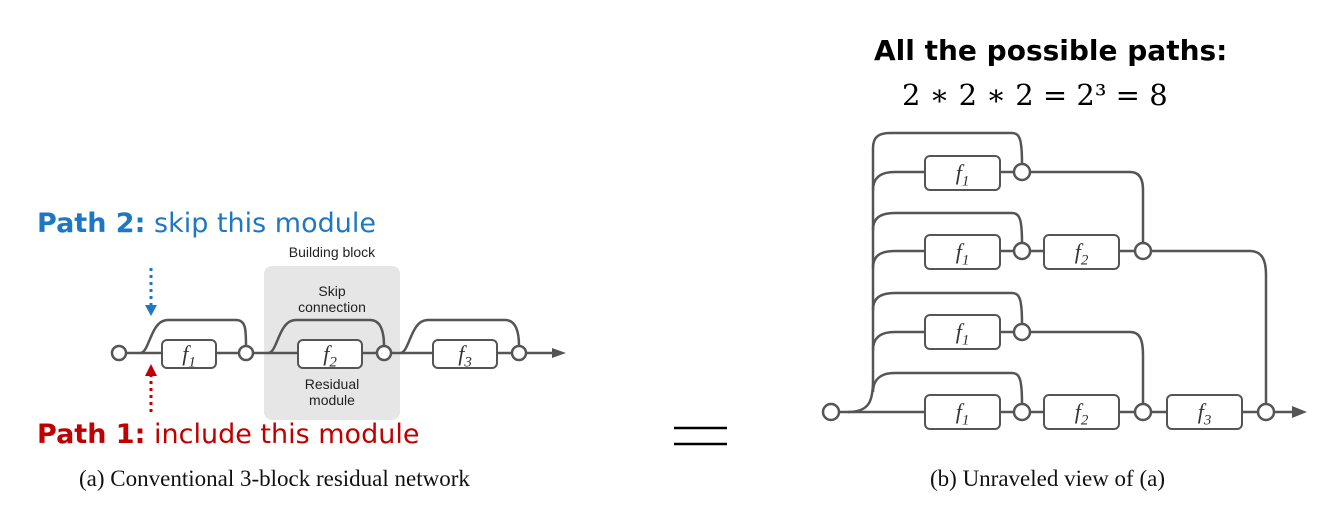  What do you see at coordinates (1051, 50) in the screenshot?
I see `paths-title: All the possible paths:` at bounding box center [1051, 50].